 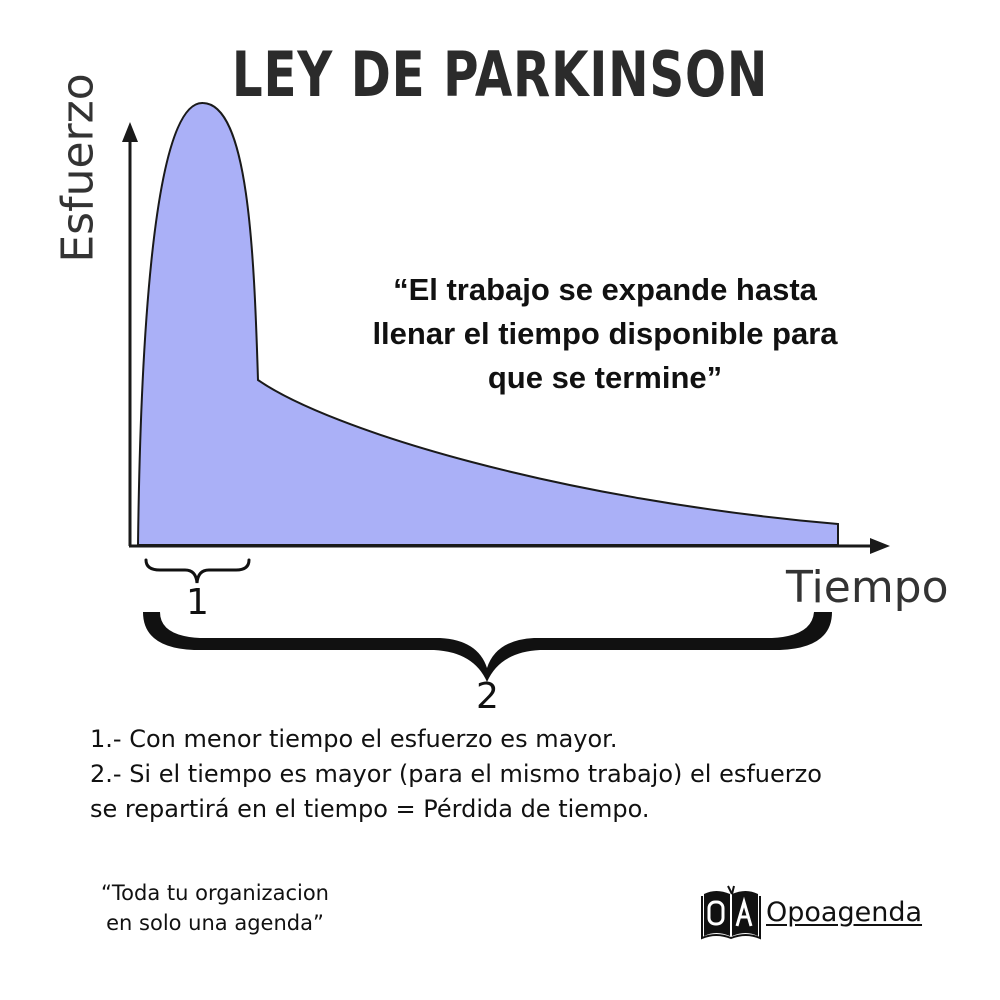 I want to click on brand: Opoagenda, so click(x=811, y=912).